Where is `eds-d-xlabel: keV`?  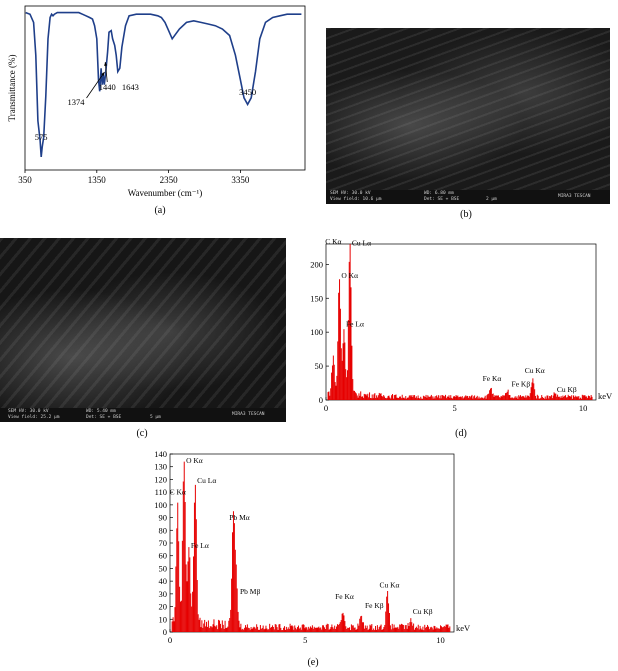 eds-d-xlabel: keV is located at coordinates (605, 396).